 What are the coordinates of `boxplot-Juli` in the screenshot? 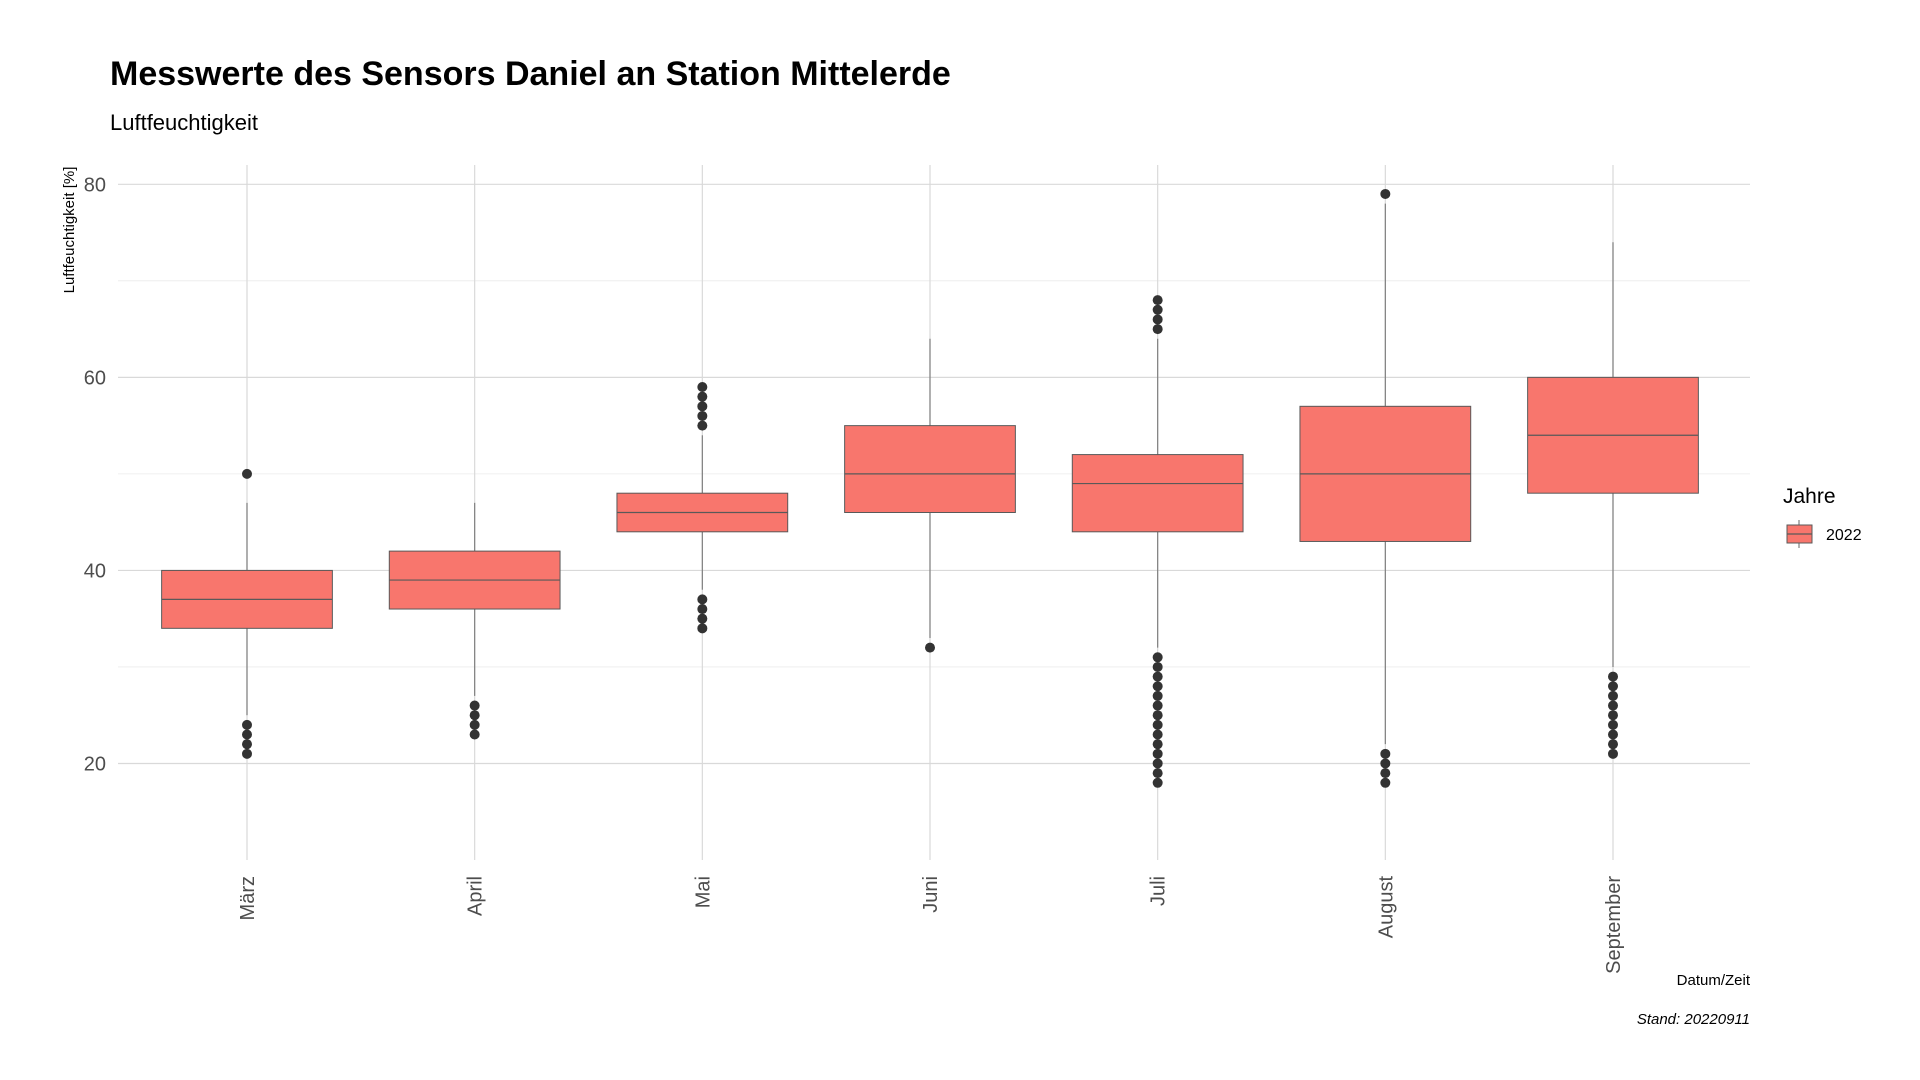 It's located at (1157, 541).